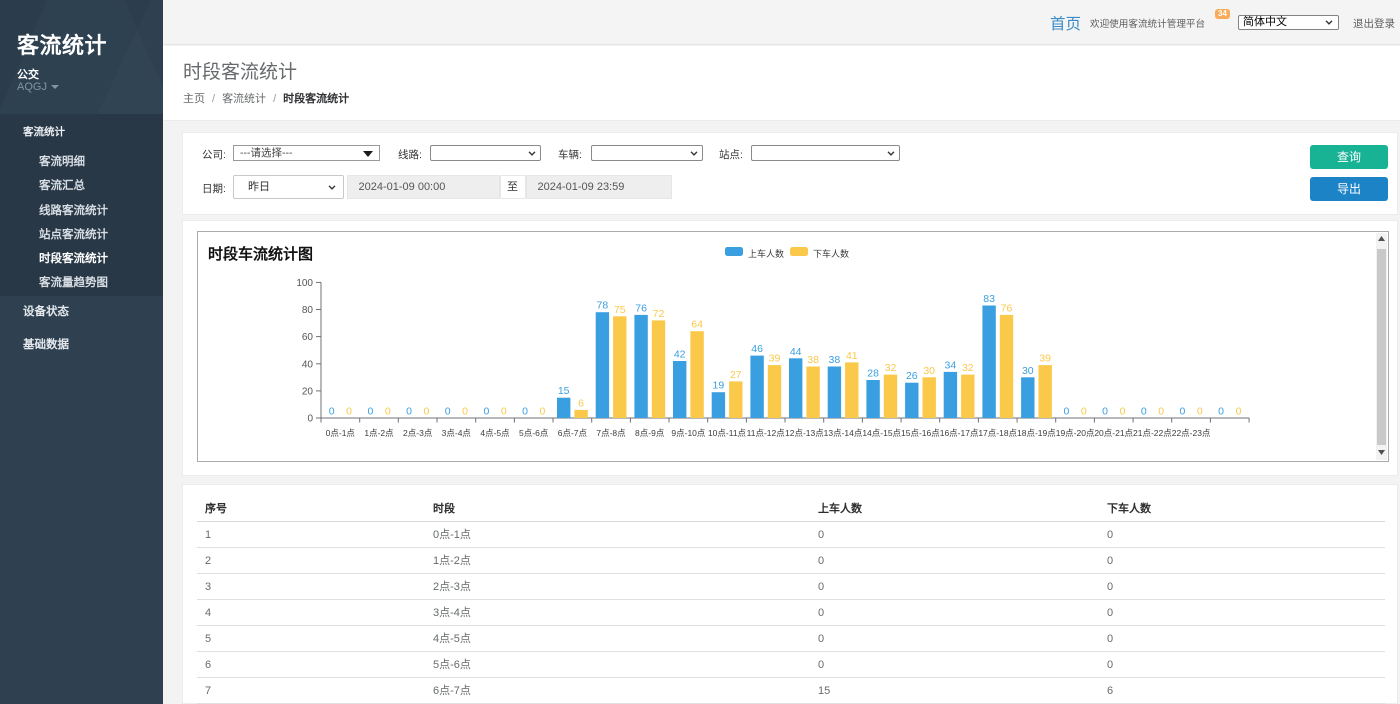  What do you see at coordinates (951, 365) in the screenshot?
I see `svg-text: 34` at bounding box center [951, 365].